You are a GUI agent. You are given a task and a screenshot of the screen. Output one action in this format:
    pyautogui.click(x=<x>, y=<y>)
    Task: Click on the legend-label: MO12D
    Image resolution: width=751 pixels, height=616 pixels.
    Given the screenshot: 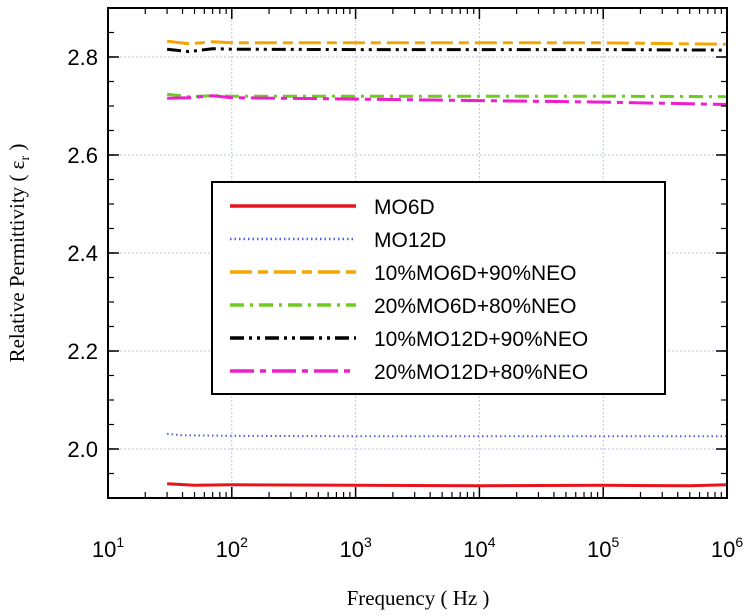 What is the action you would take?
    pyautogui.click(x=410, y=240)
    